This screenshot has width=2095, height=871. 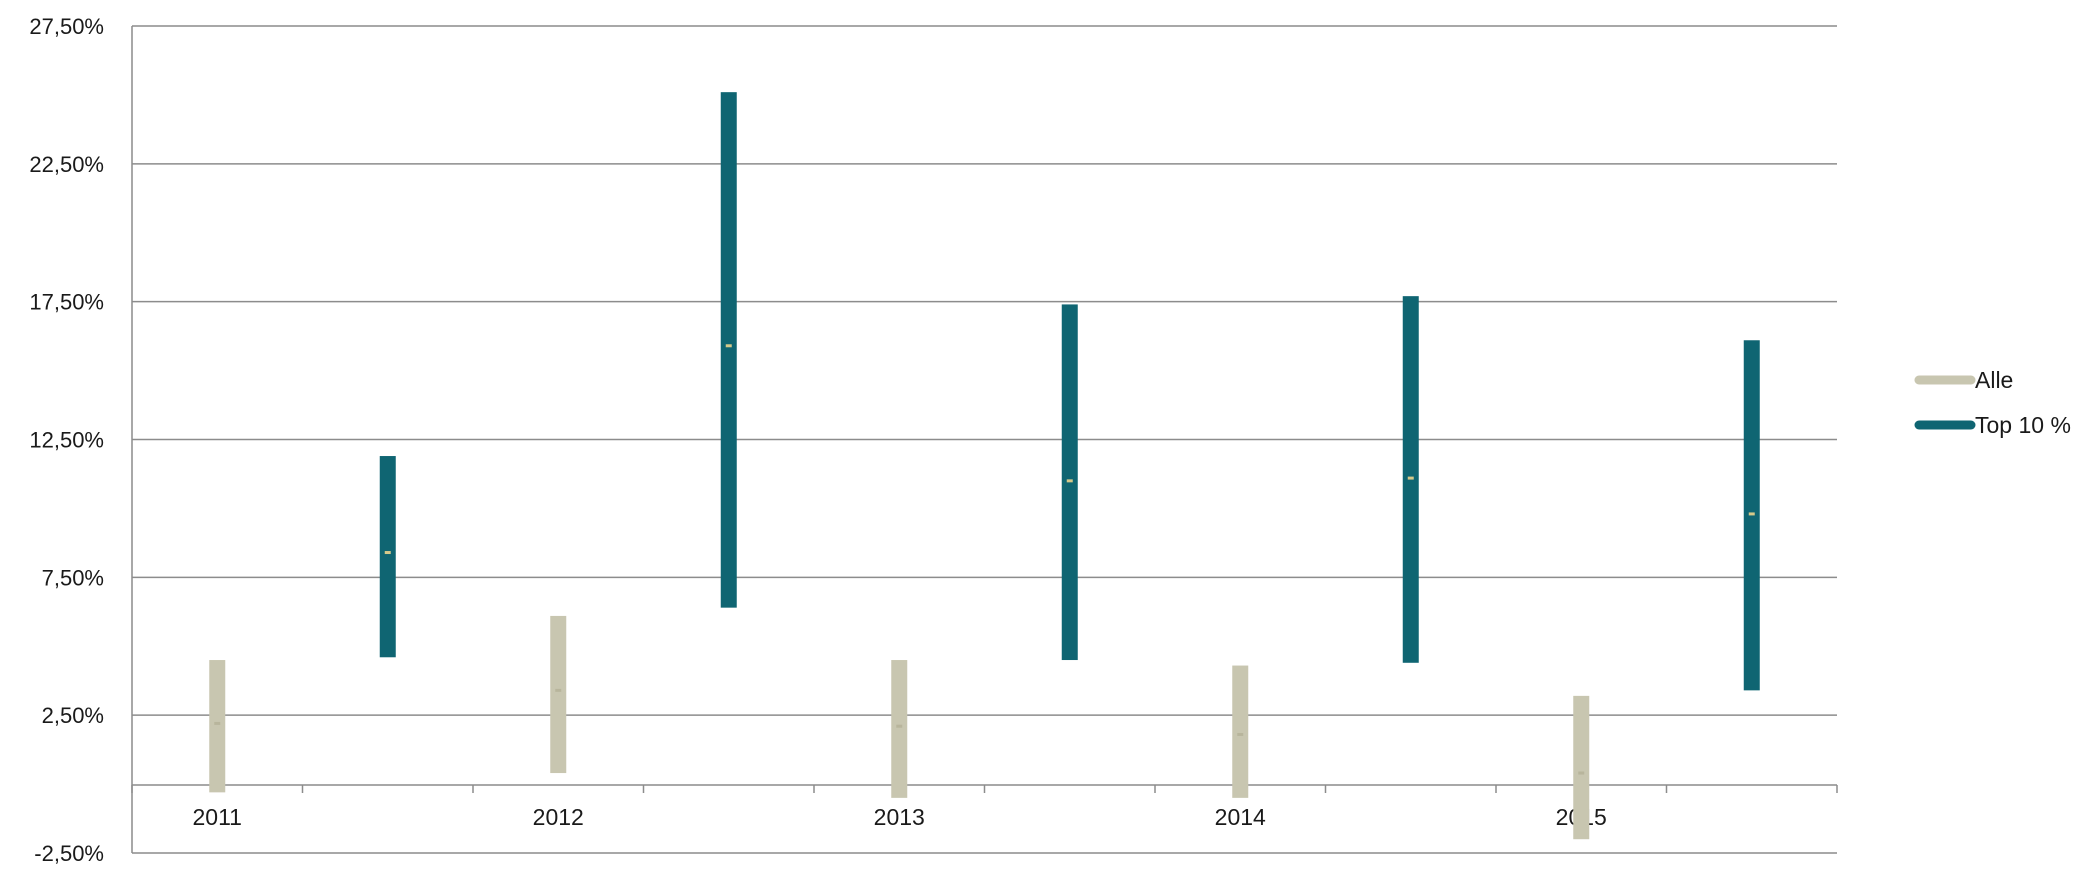 I want to click on y-tick-label: 22,50%, so click(x=66, y=164).